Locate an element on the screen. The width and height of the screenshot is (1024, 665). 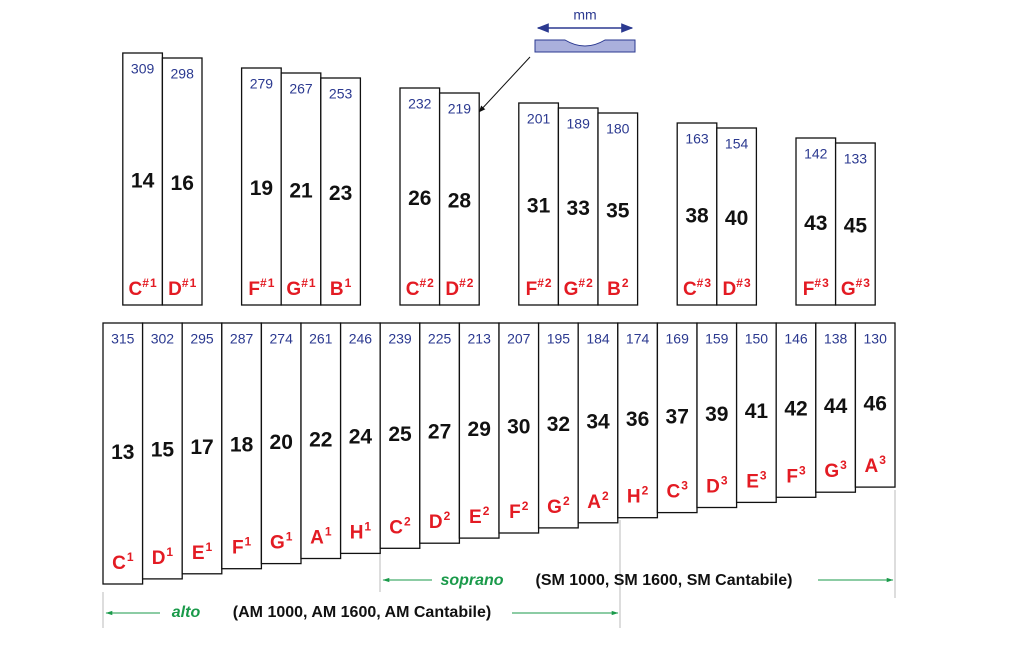
bar-length: 150 is located at coordinates (757, 339).